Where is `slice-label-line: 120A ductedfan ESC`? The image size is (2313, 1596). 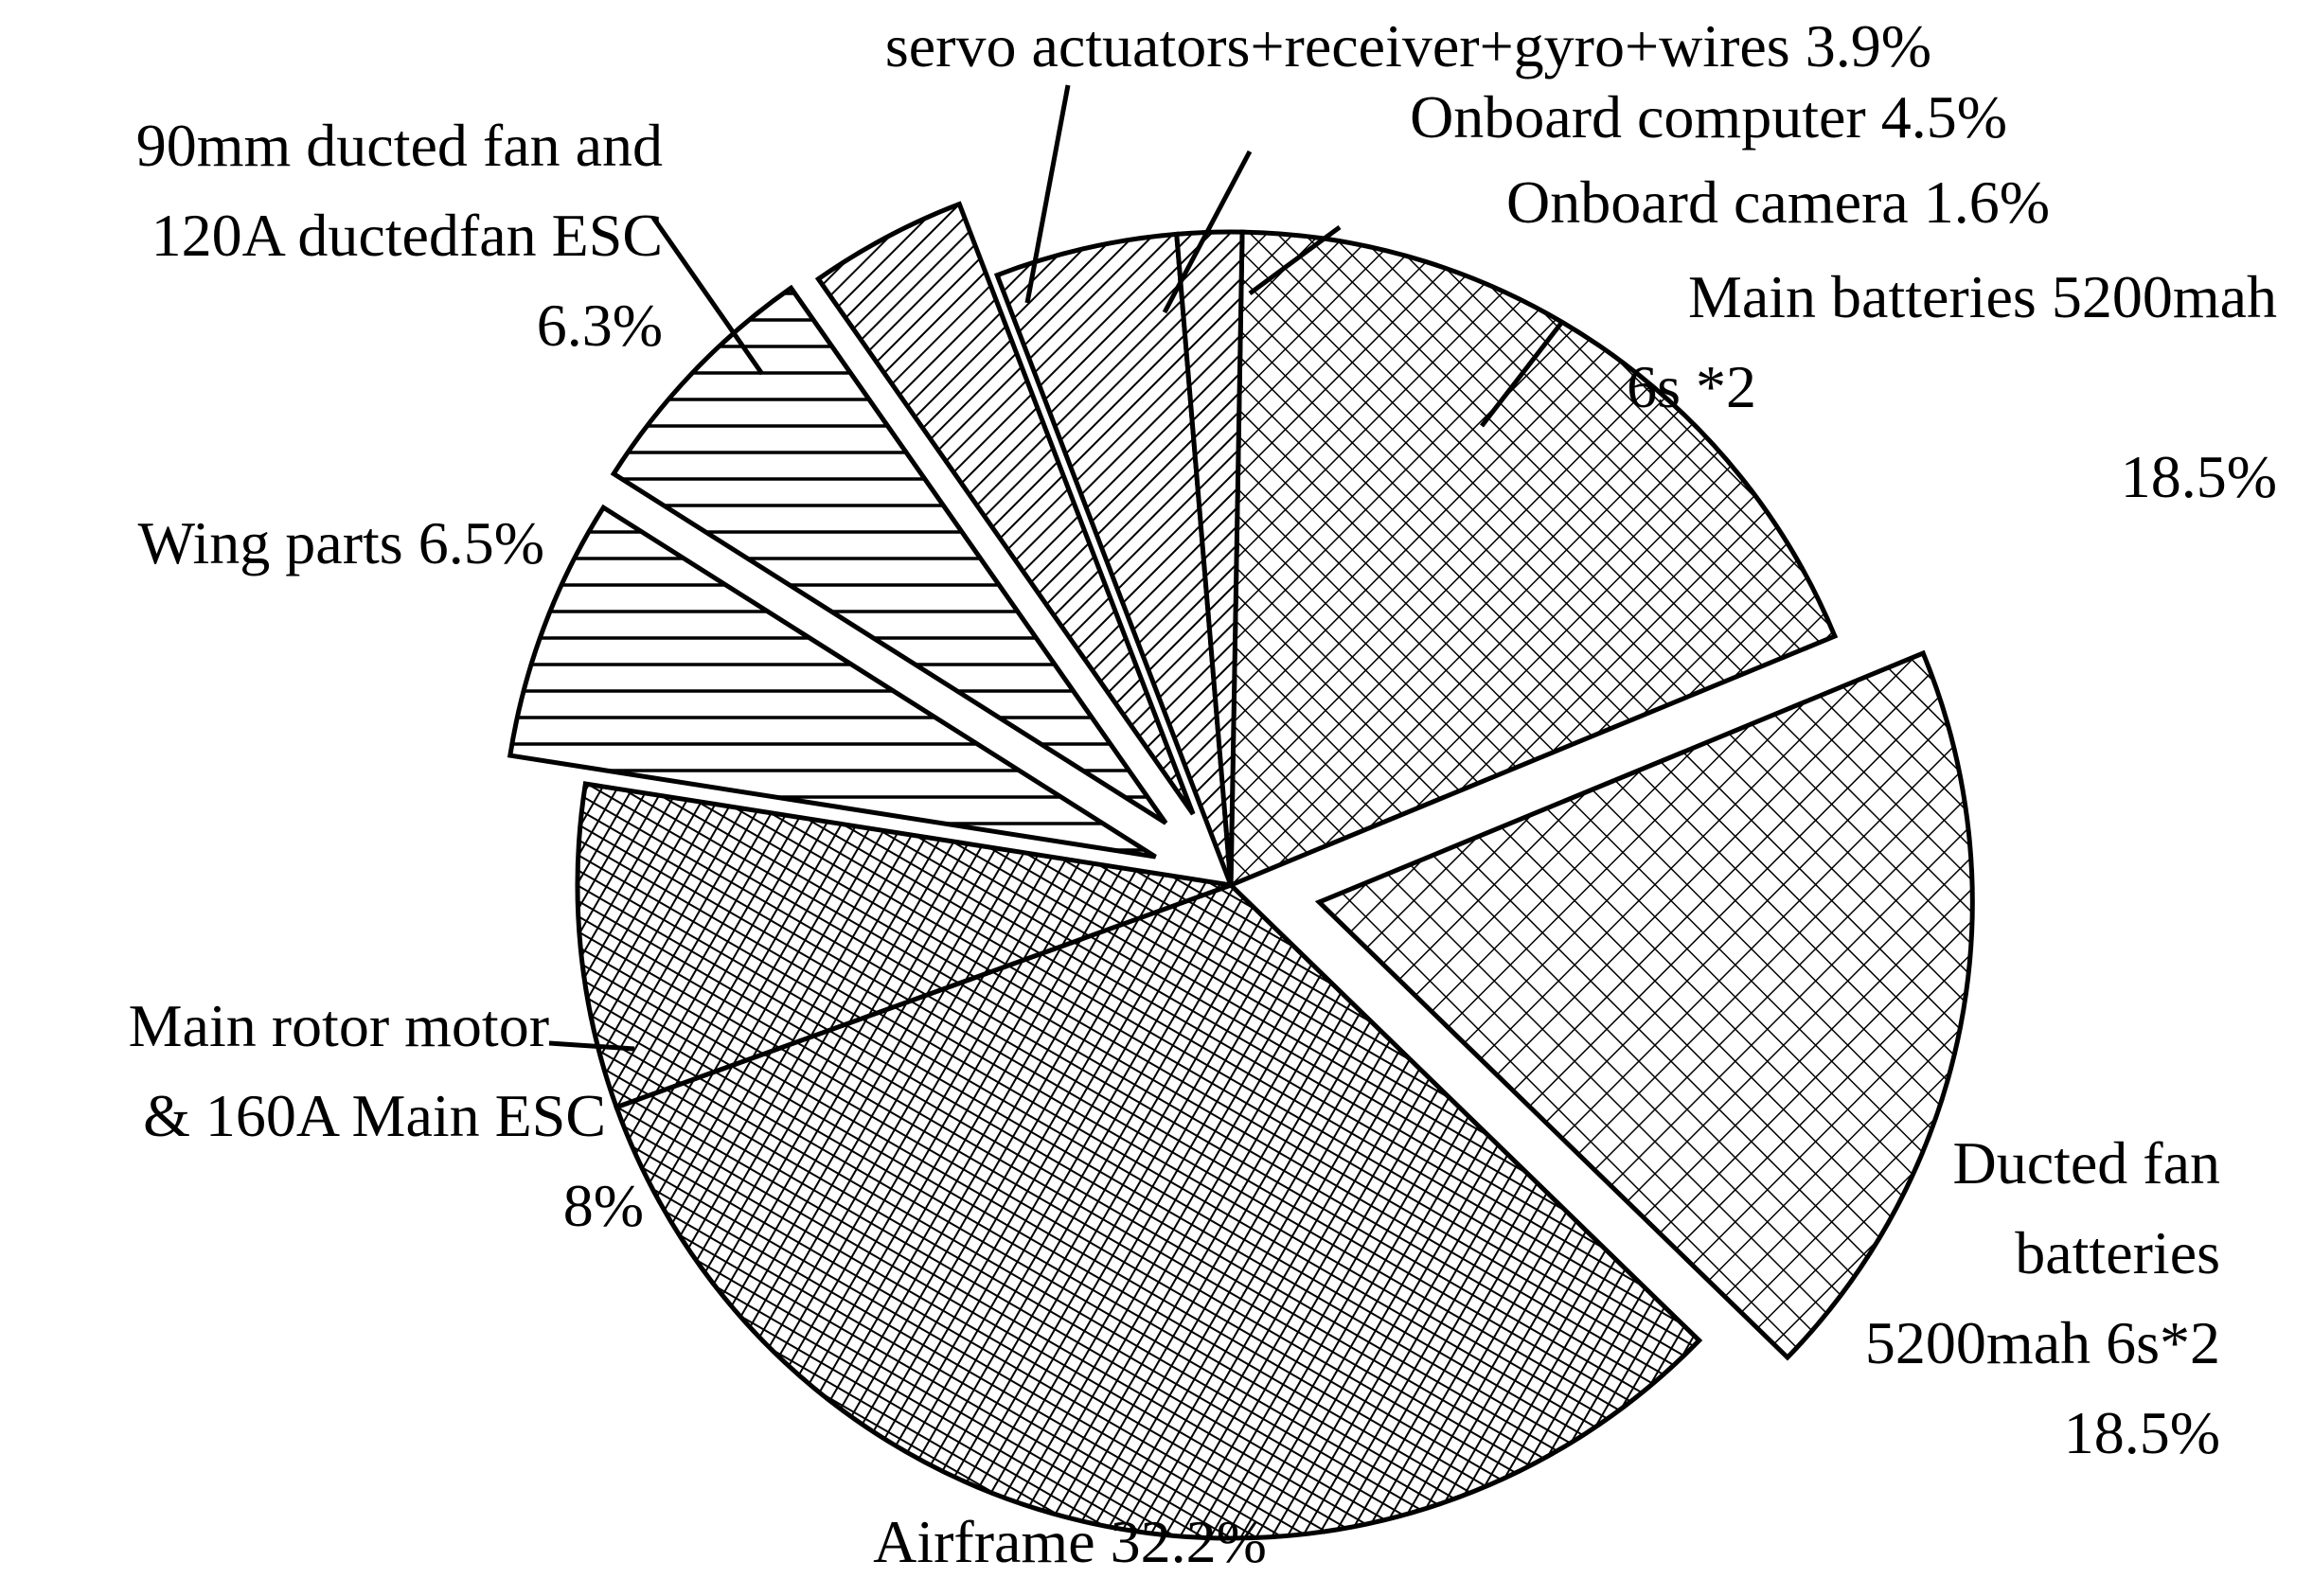
slice-label-line: 120A ductedfan ESC is located at coordinates (407, 235).